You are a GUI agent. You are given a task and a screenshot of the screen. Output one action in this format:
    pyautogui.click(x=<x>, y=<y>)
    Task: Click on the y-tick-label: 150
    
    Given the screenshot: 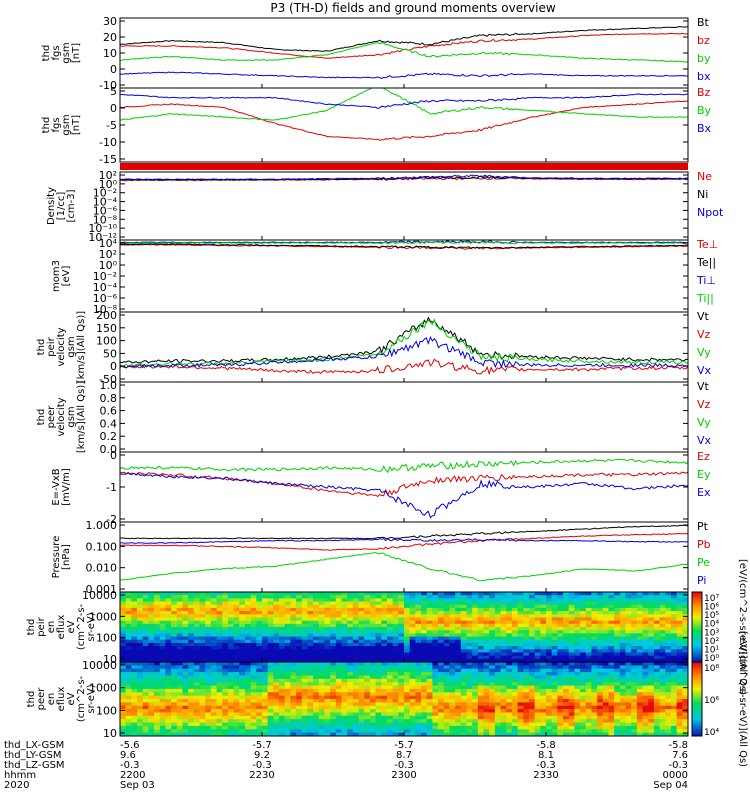 What is the action you would take?
    pyautogui.click(x=106, y=328)
    